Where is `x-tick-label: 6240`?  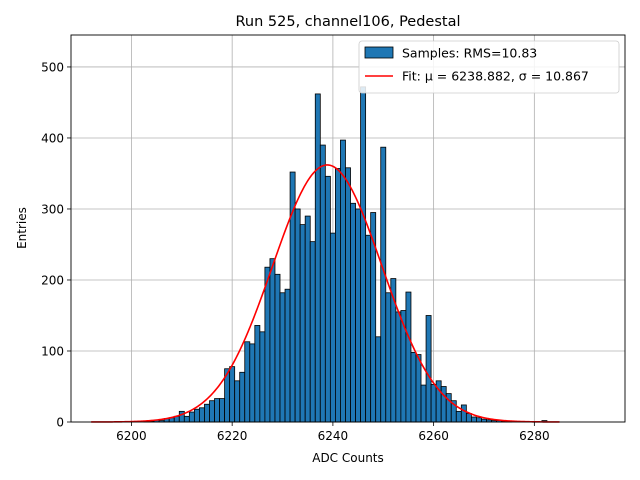
x-tick-label: 6240 is located at coordinates (333, 436).